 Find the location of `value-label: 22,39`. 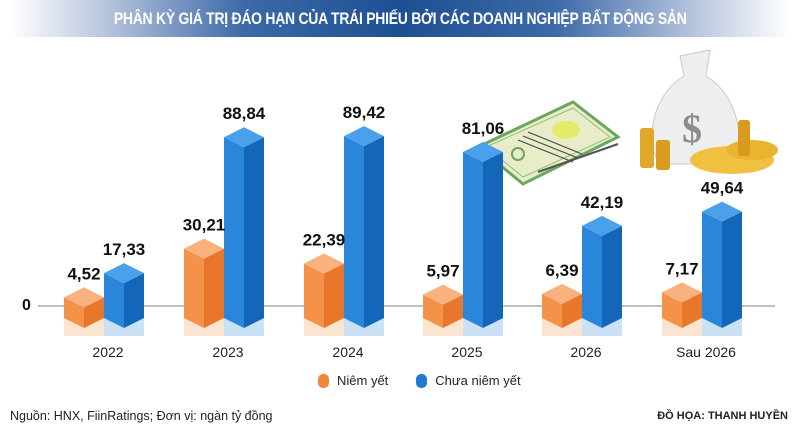

value-label: 22,39 is located at coordinates (324, 239).